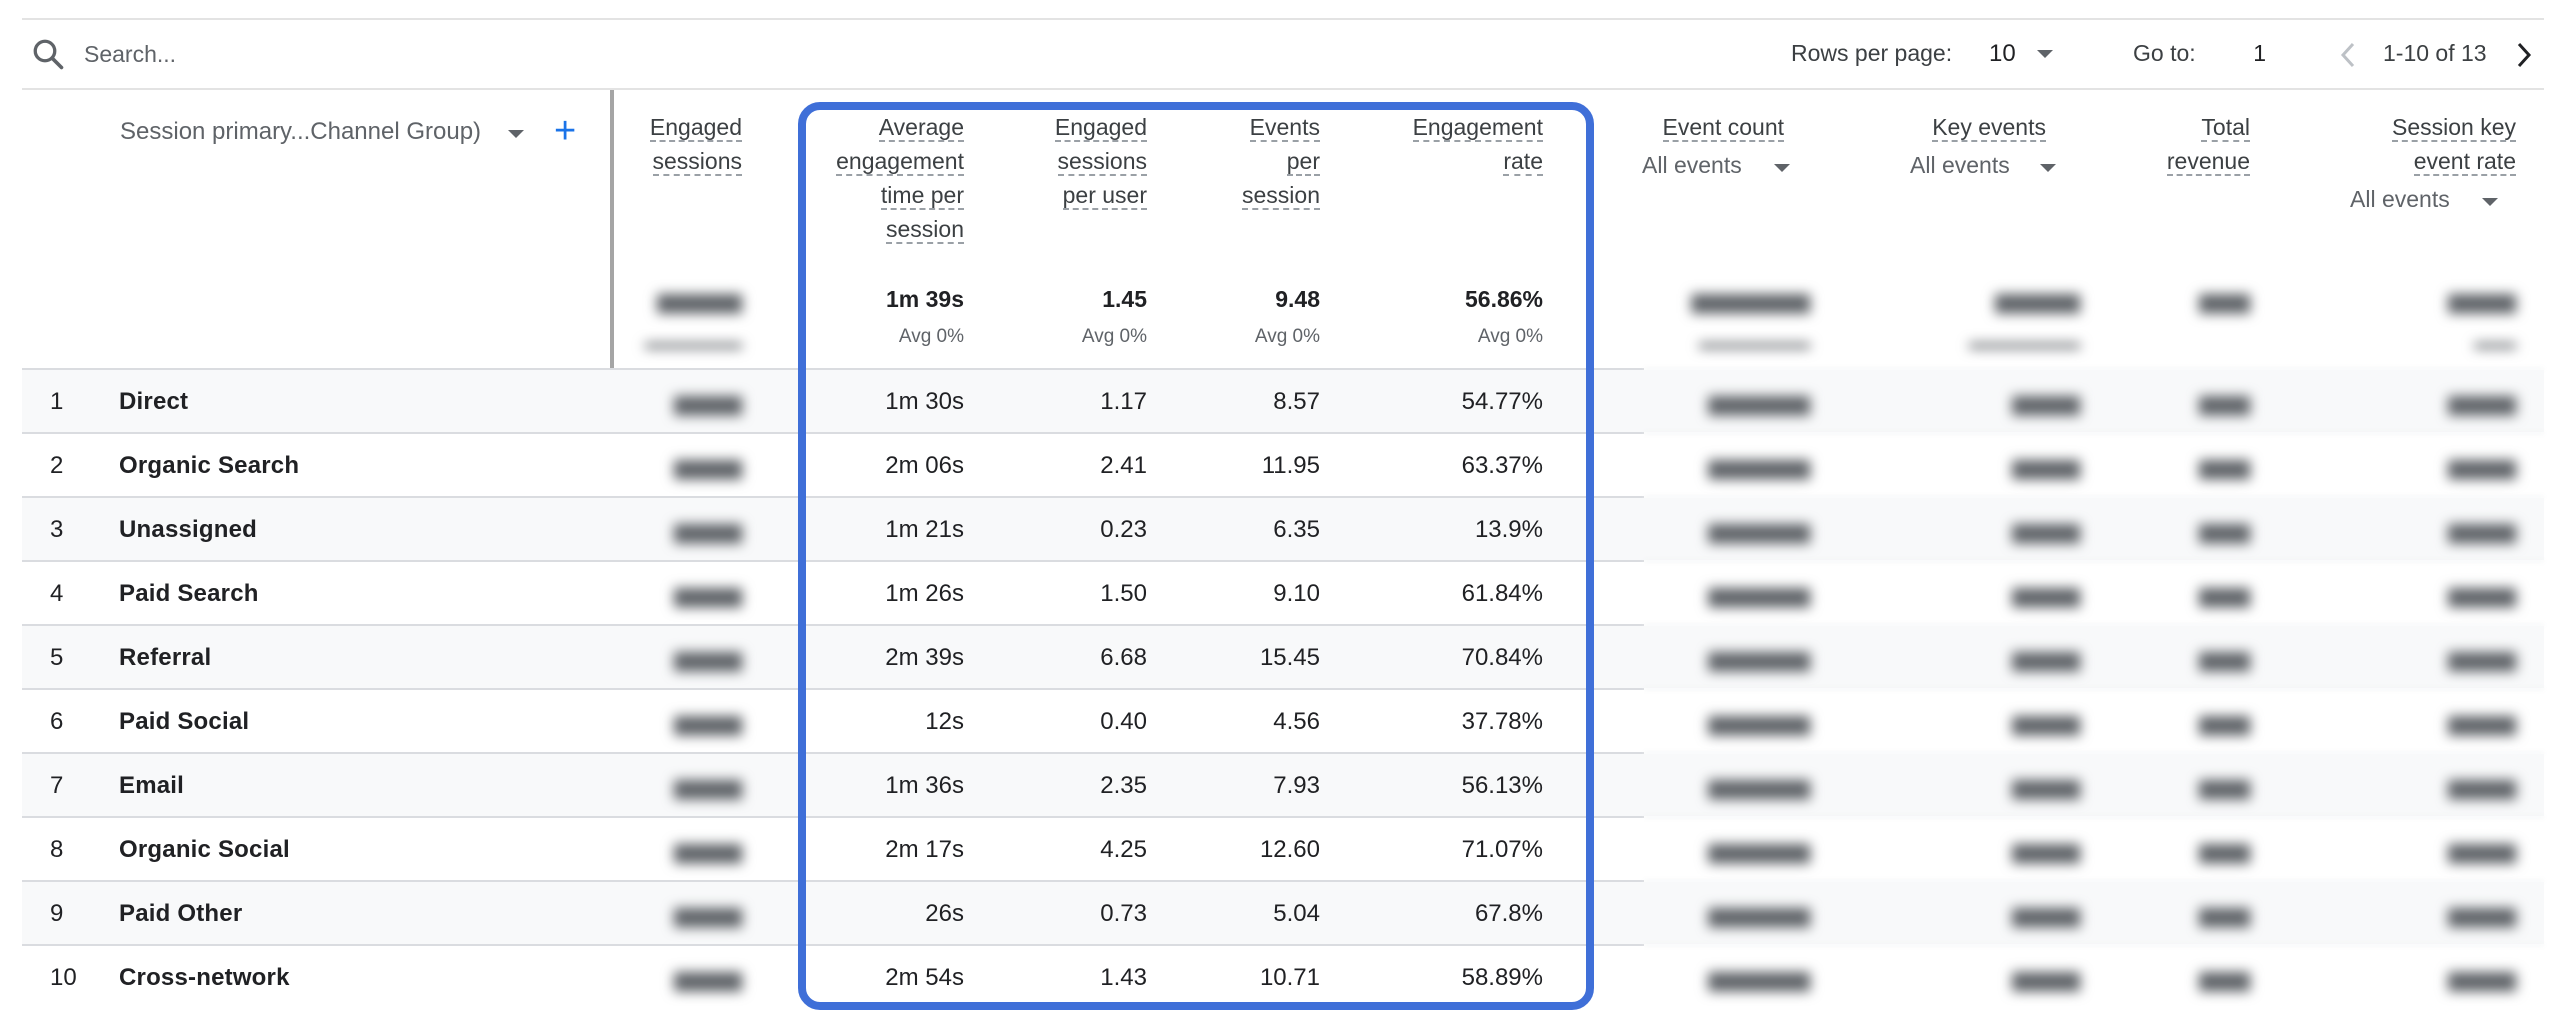  Describe the element at coordinates (1053, 161) in the screenshot. I see `header-engaged-sessions-per-user: Engaged sessions per user` at that location.